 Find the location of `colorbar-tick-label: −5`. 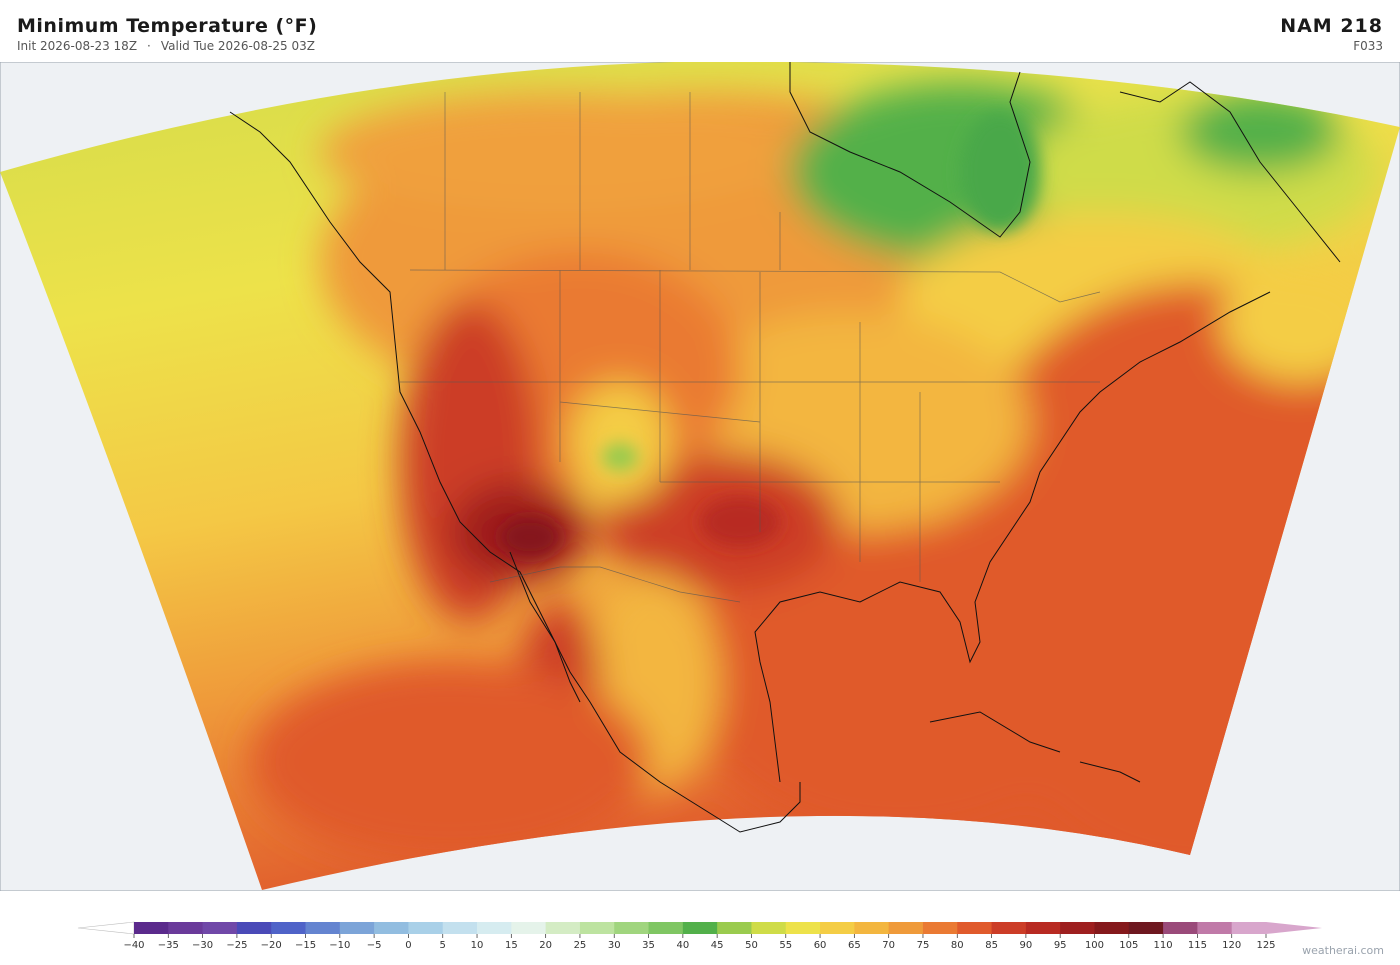

colorbar-tick-label: −5 is located at coordinates (374, 945).